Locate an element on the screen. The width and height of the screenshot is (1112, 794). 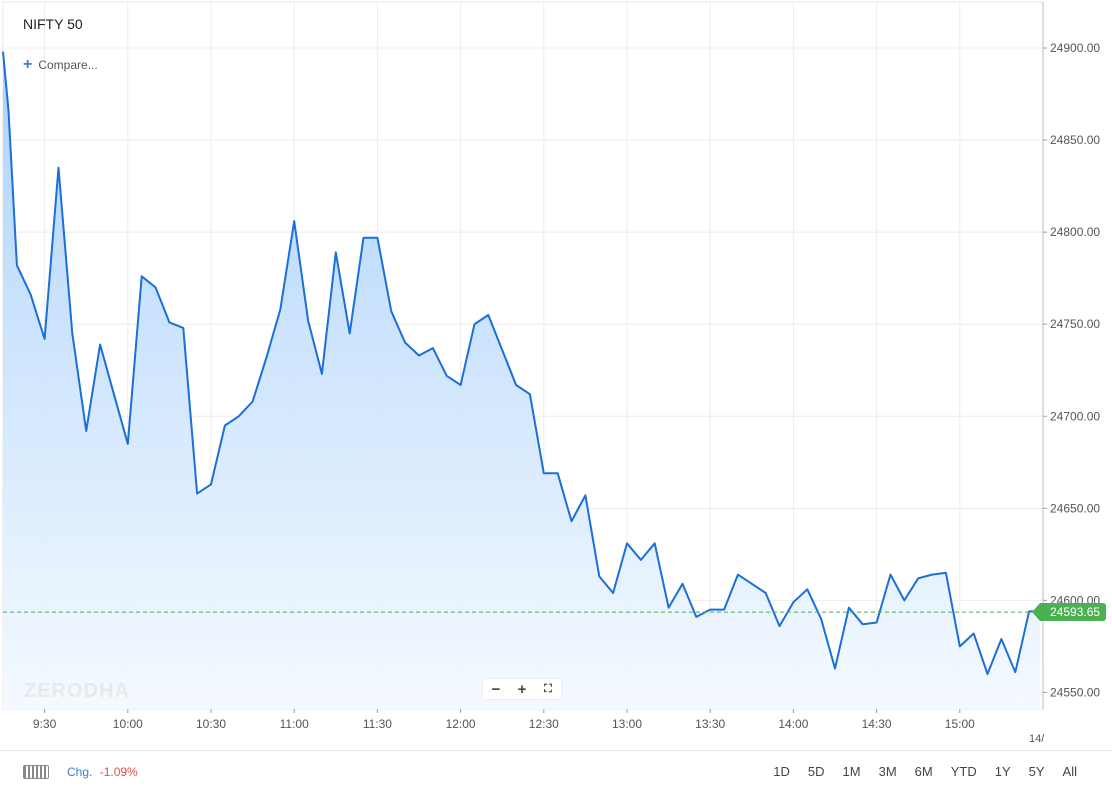
range-1d: 1D is located at coordinates (781, 771).